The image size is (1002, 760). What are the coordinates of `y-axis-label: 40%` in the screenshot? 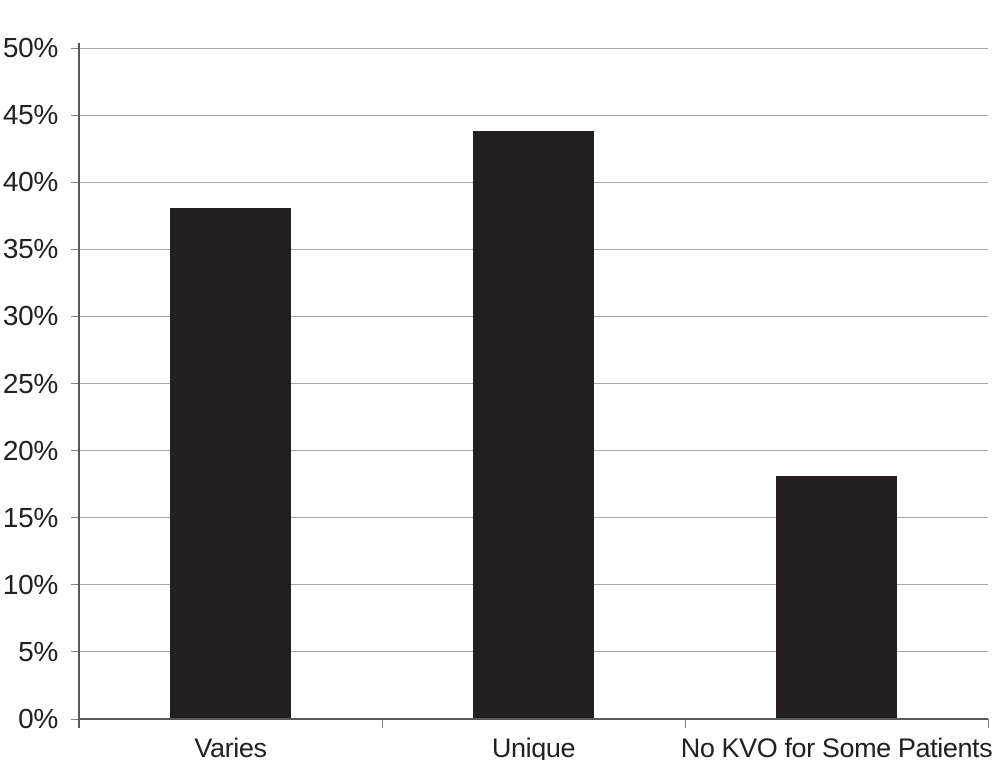 It's located at (30, 182).